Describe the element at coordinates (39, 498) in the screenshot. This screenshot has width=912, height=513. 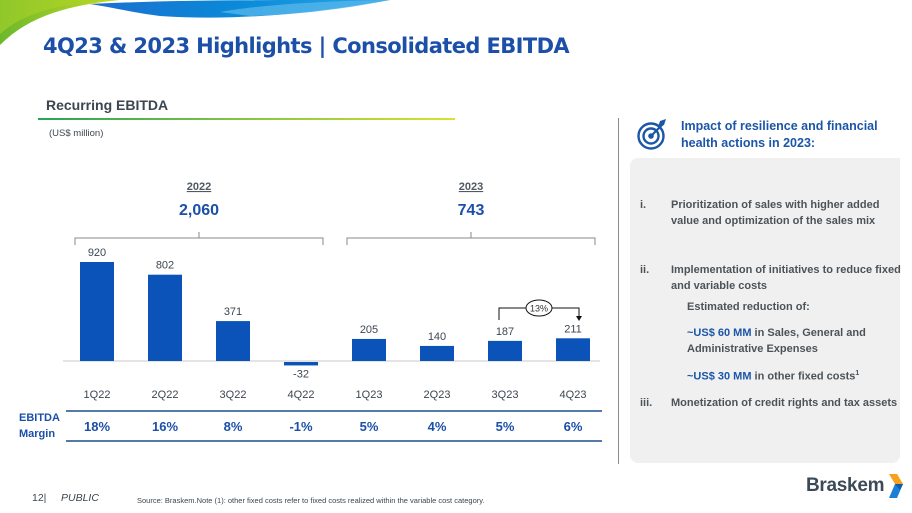
I see `page-number: 12|` at that location.